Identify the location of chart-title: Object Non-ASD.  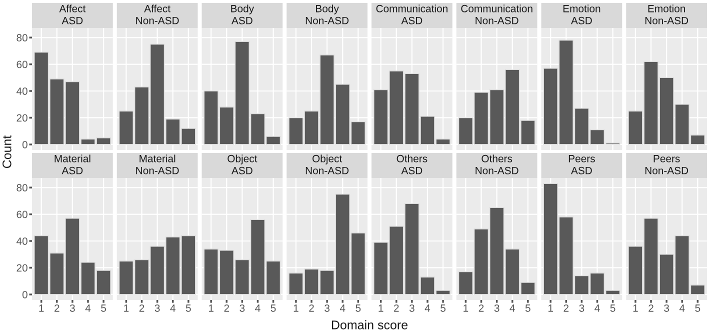
(327, 164).